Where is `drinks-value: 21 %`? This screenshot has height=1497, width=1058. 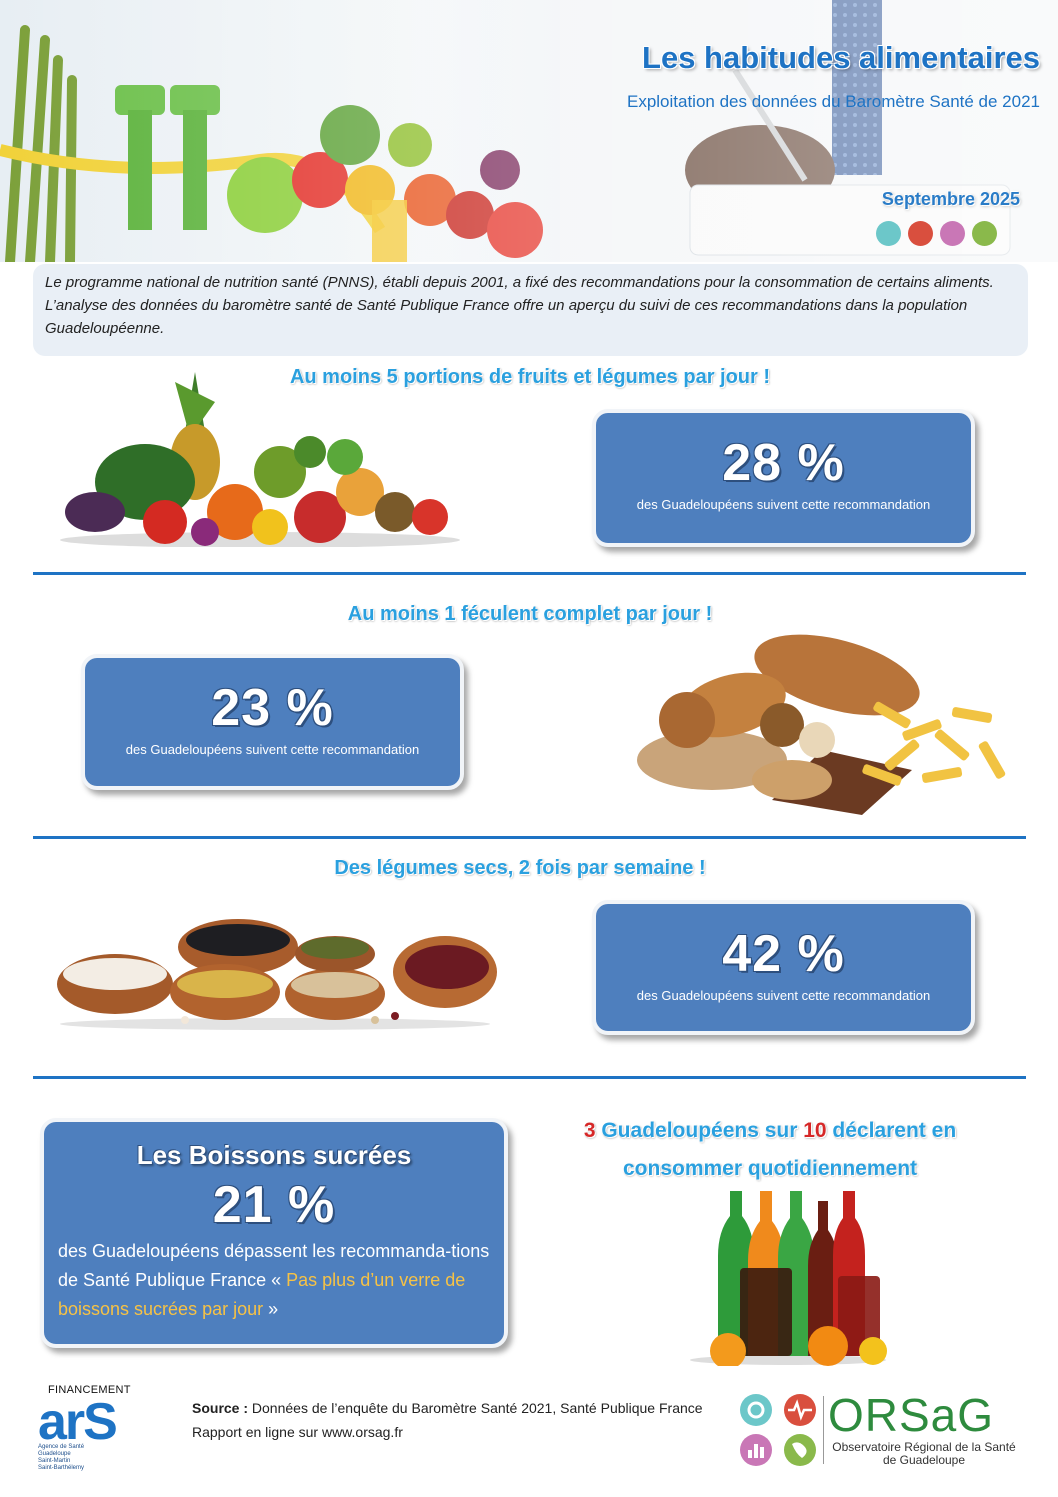
drinks-value: 21 % is located at coordinates (274, 1205).